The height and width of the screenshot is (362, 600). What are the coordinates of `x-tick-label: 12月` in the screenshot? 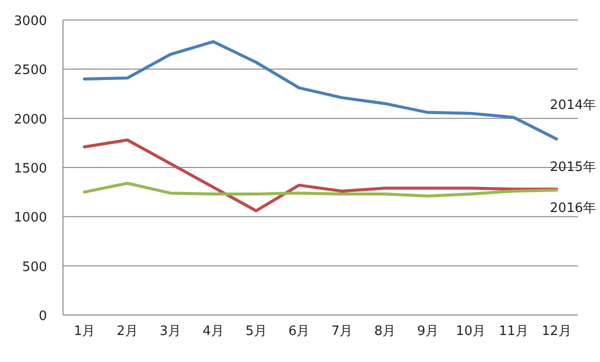 It's located at (557, 331).